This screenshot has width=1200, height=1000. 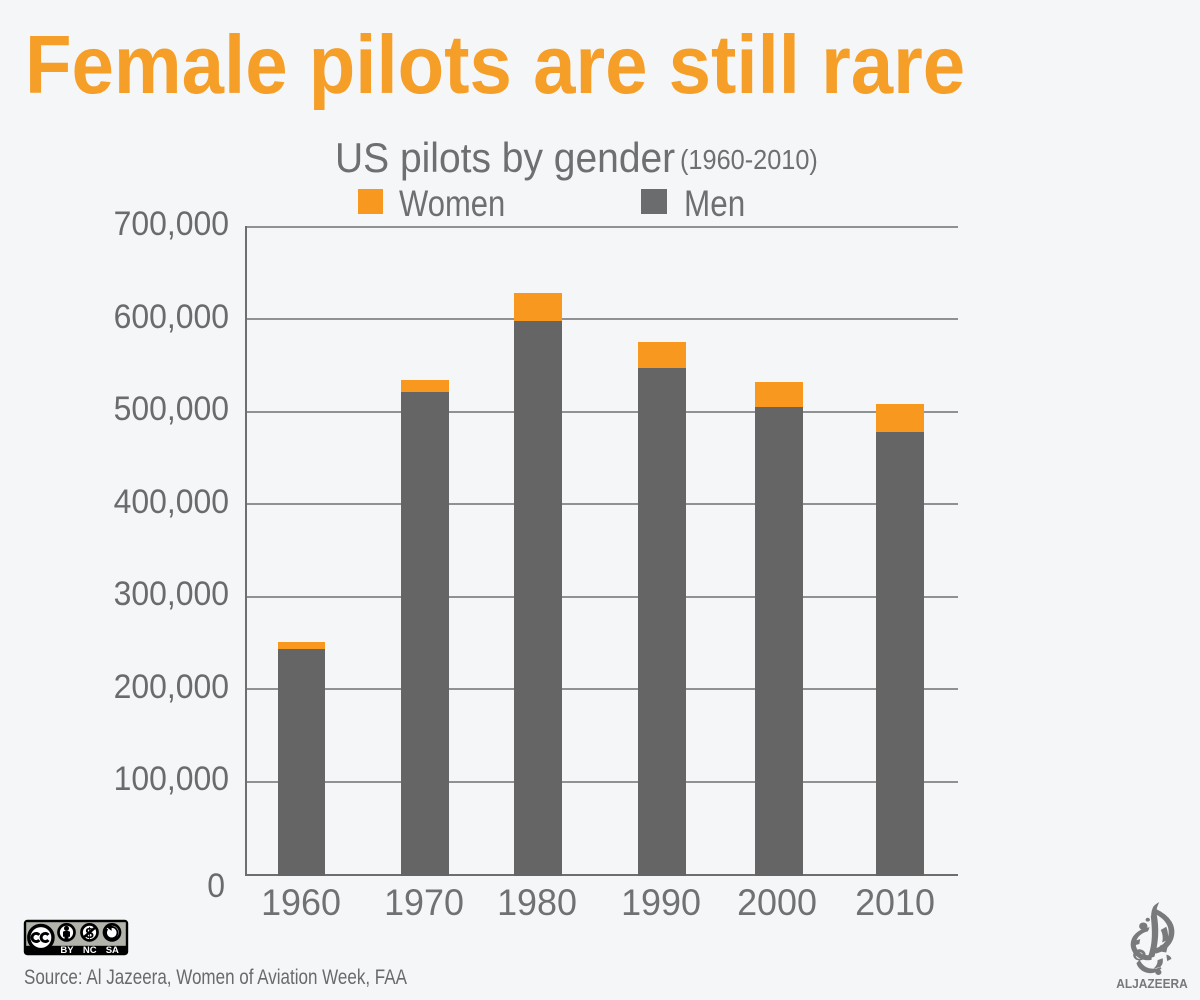 What do you see at coordinates (1152, 983) in the screenshot?
I see `svg-text: ALJAZEERA` at bounding box center [1152, 983].